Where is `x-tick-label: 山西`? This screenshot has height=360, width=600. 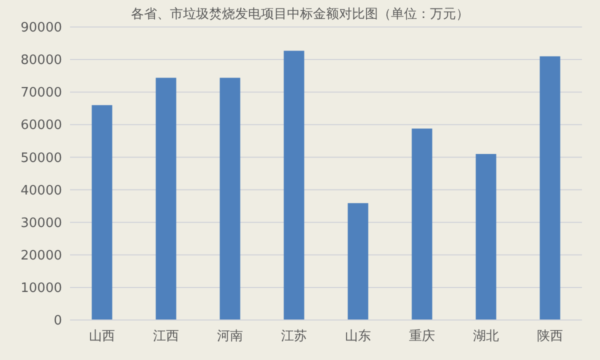
x-tick-label: 山西 is located at coordinates (102, 336).